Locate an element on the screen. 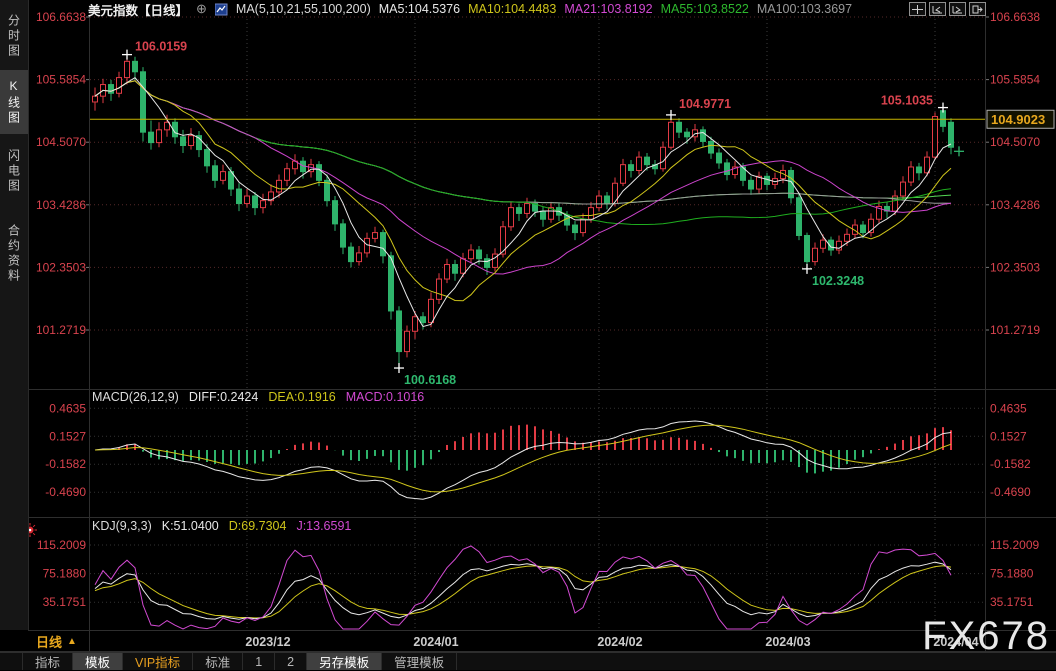 The image size is (1056, 671). ma-config-label: MA(5,10,21,55,100,200) is located at coordinates (303, 9).